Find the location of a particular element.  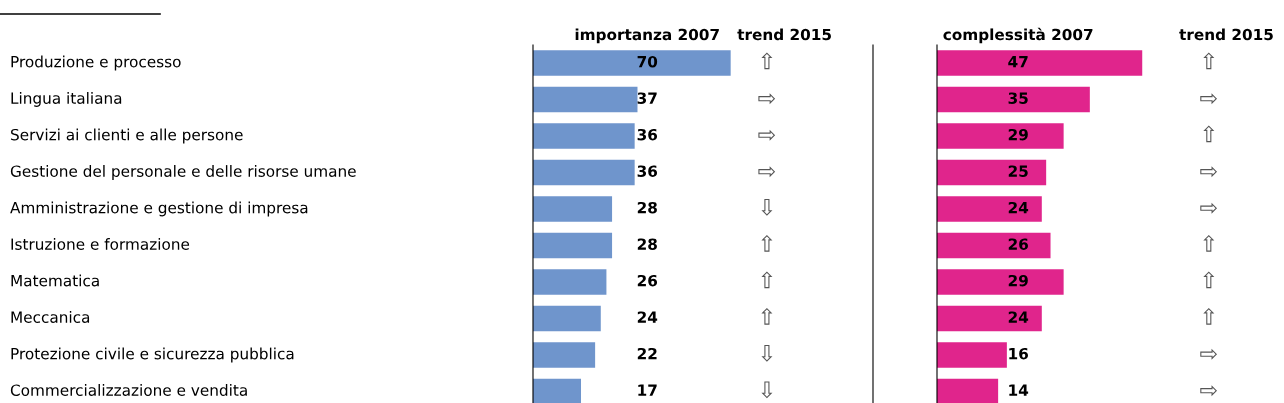

data-label: 22 is located at coordinates (647, 353).